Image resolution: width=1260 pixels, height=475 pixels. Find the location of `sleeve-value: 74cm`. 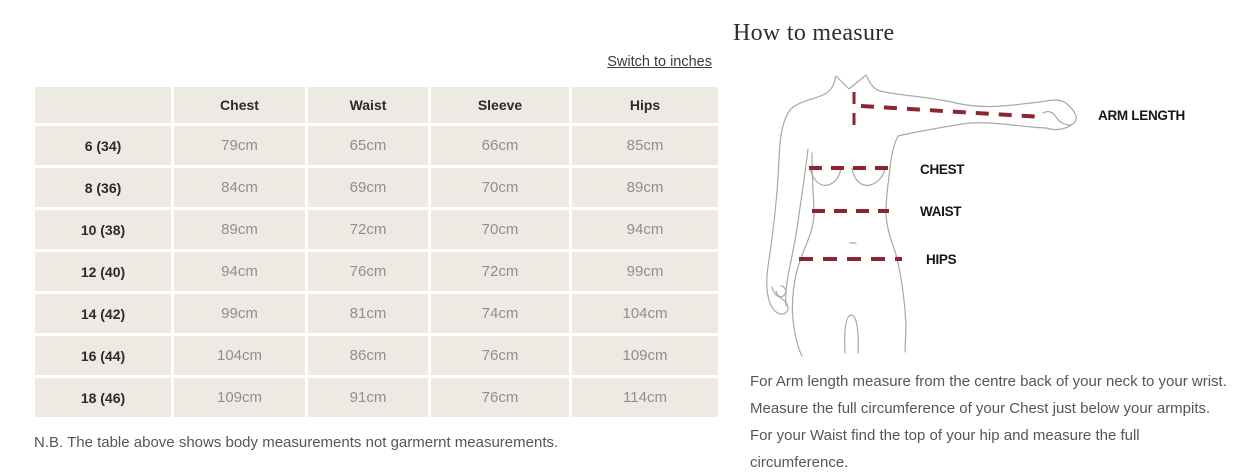

sleeve-value: 74cm is located at coordinates (500, 313).